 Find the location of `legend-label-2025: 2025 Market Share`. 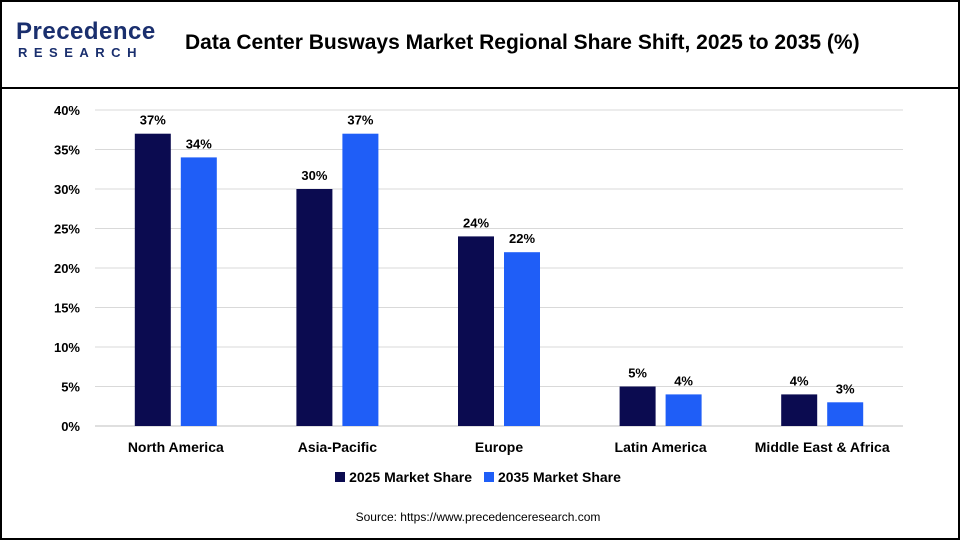

legend-label-2025: 2025 Market Share is located at coordinates (411, 477).